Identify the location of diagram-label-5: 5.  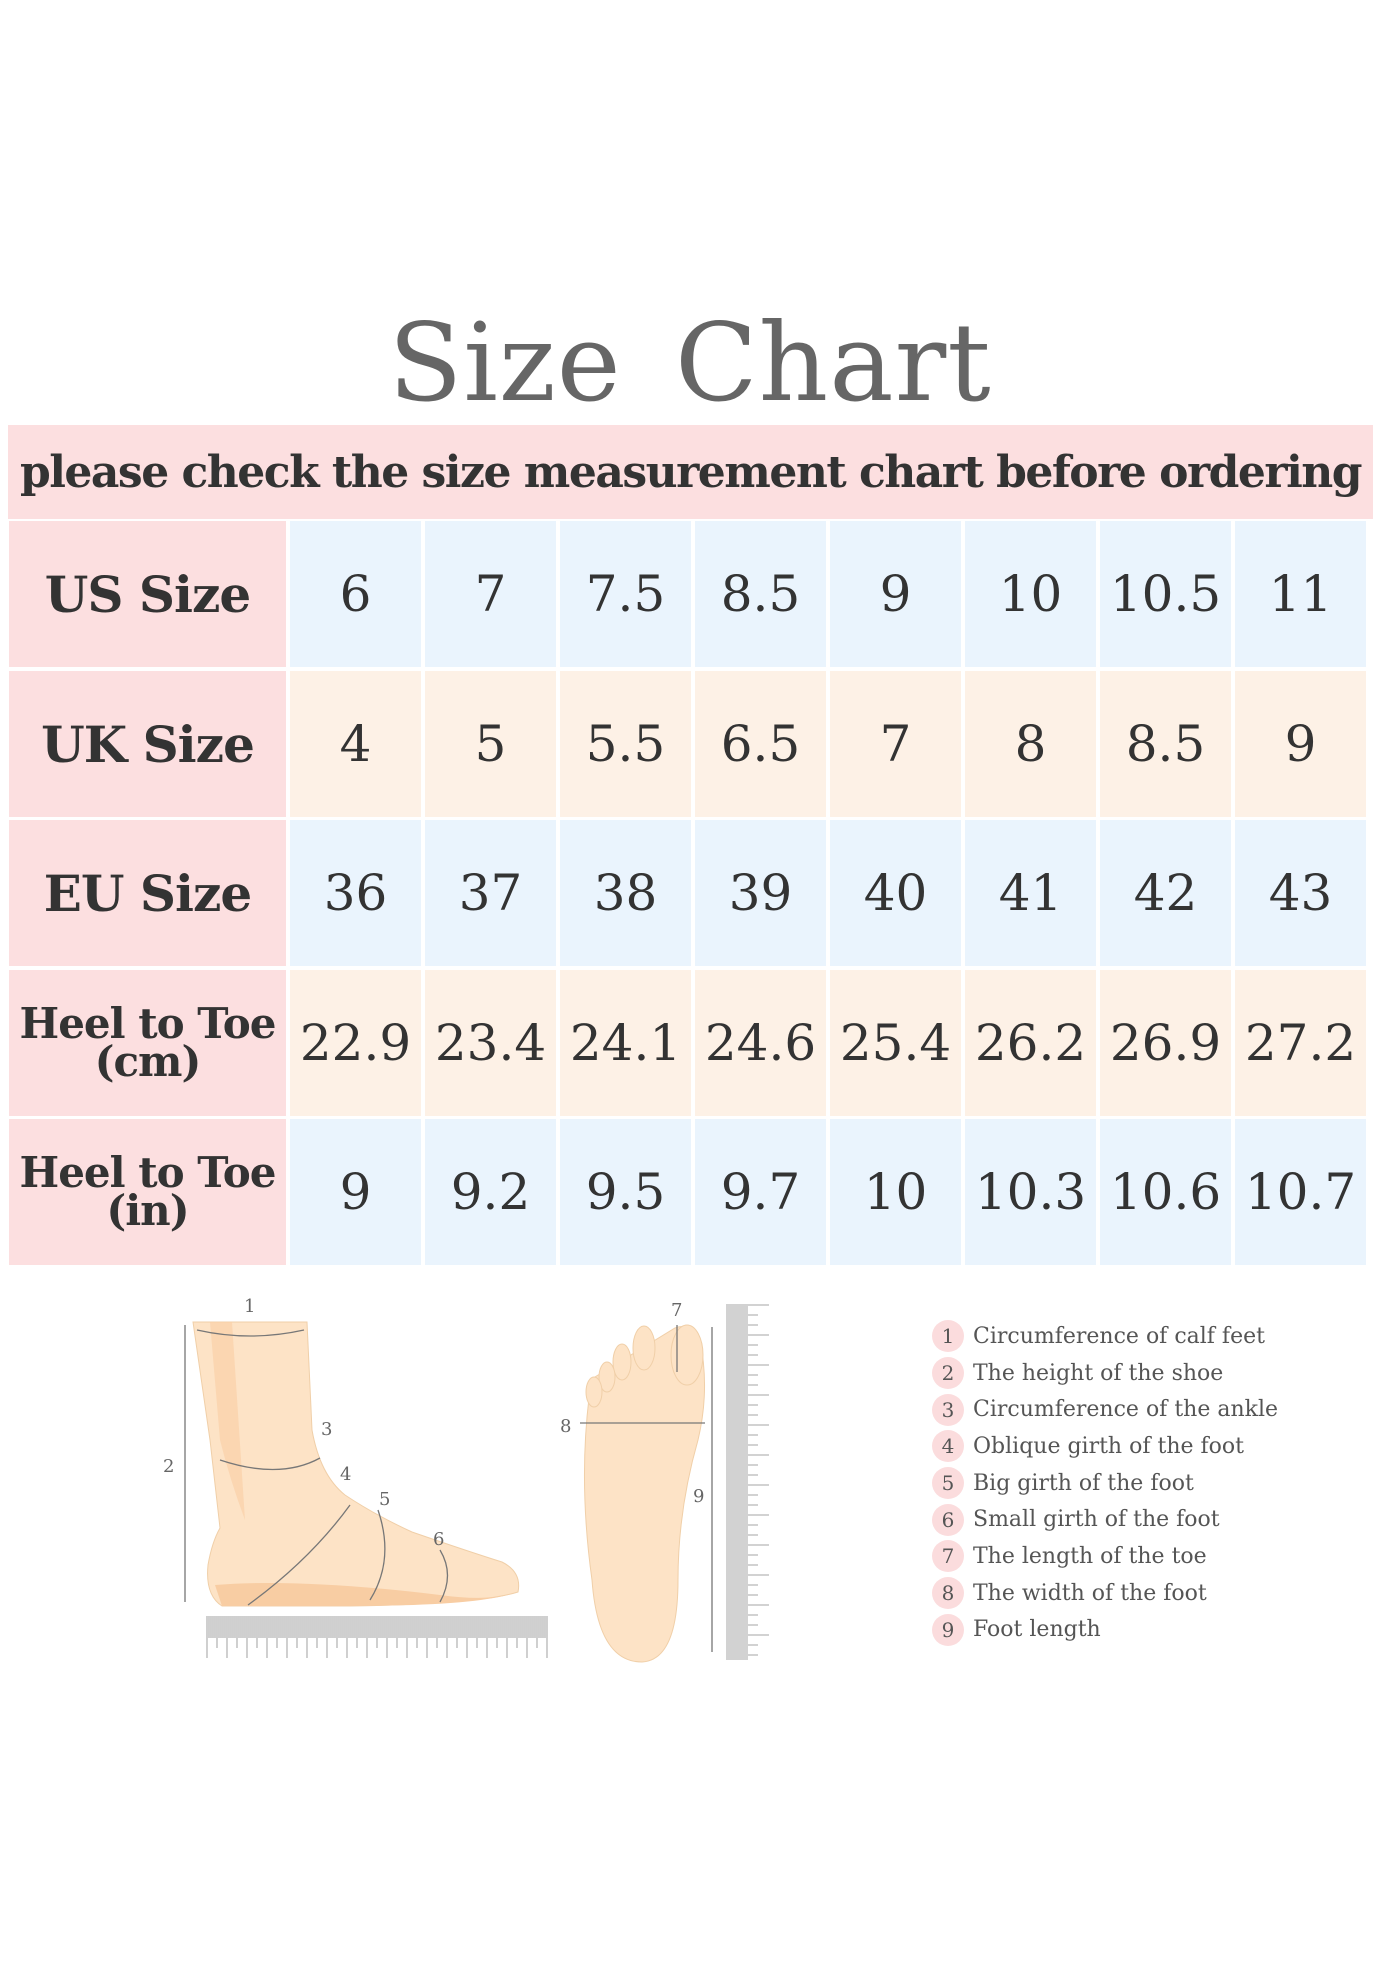
(384, 1499).